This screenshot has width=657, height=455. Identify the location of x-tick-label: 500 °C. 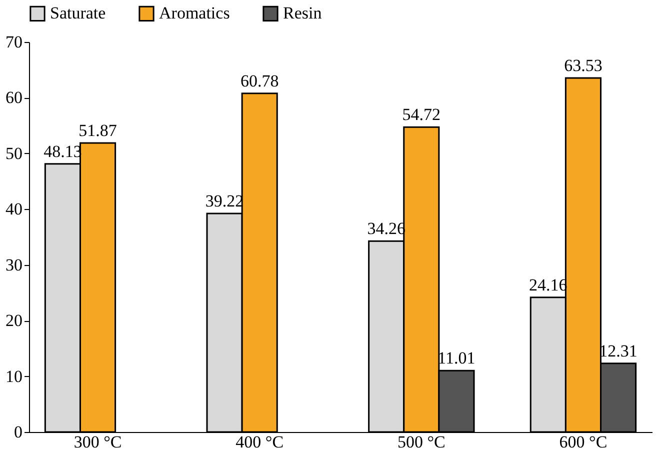
(421, 442).